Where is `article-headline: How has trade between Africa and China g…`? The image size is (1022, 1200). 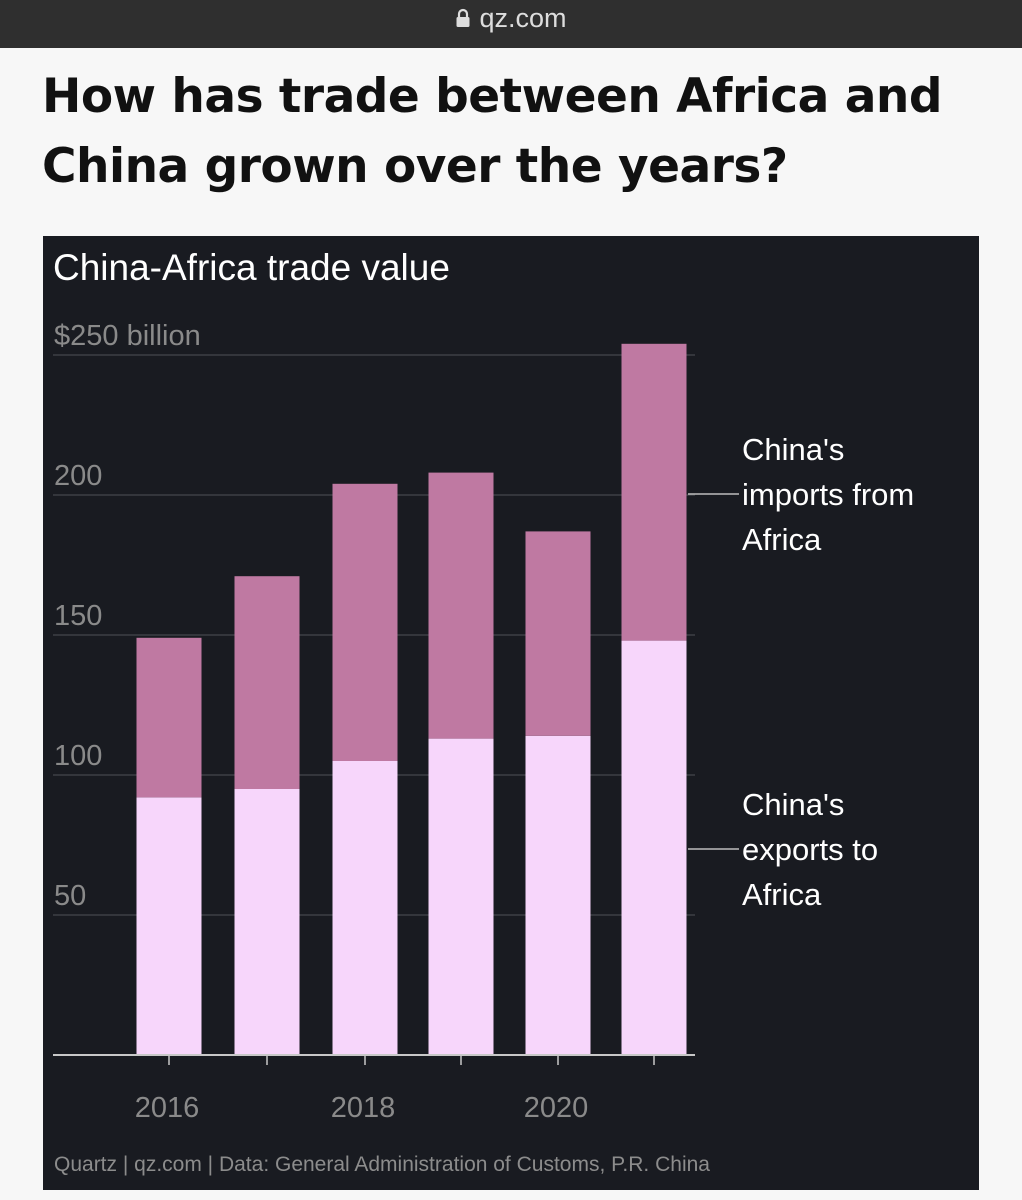 article-headline: How has trade between Africa and China g… is located at coordinates (517, 132).